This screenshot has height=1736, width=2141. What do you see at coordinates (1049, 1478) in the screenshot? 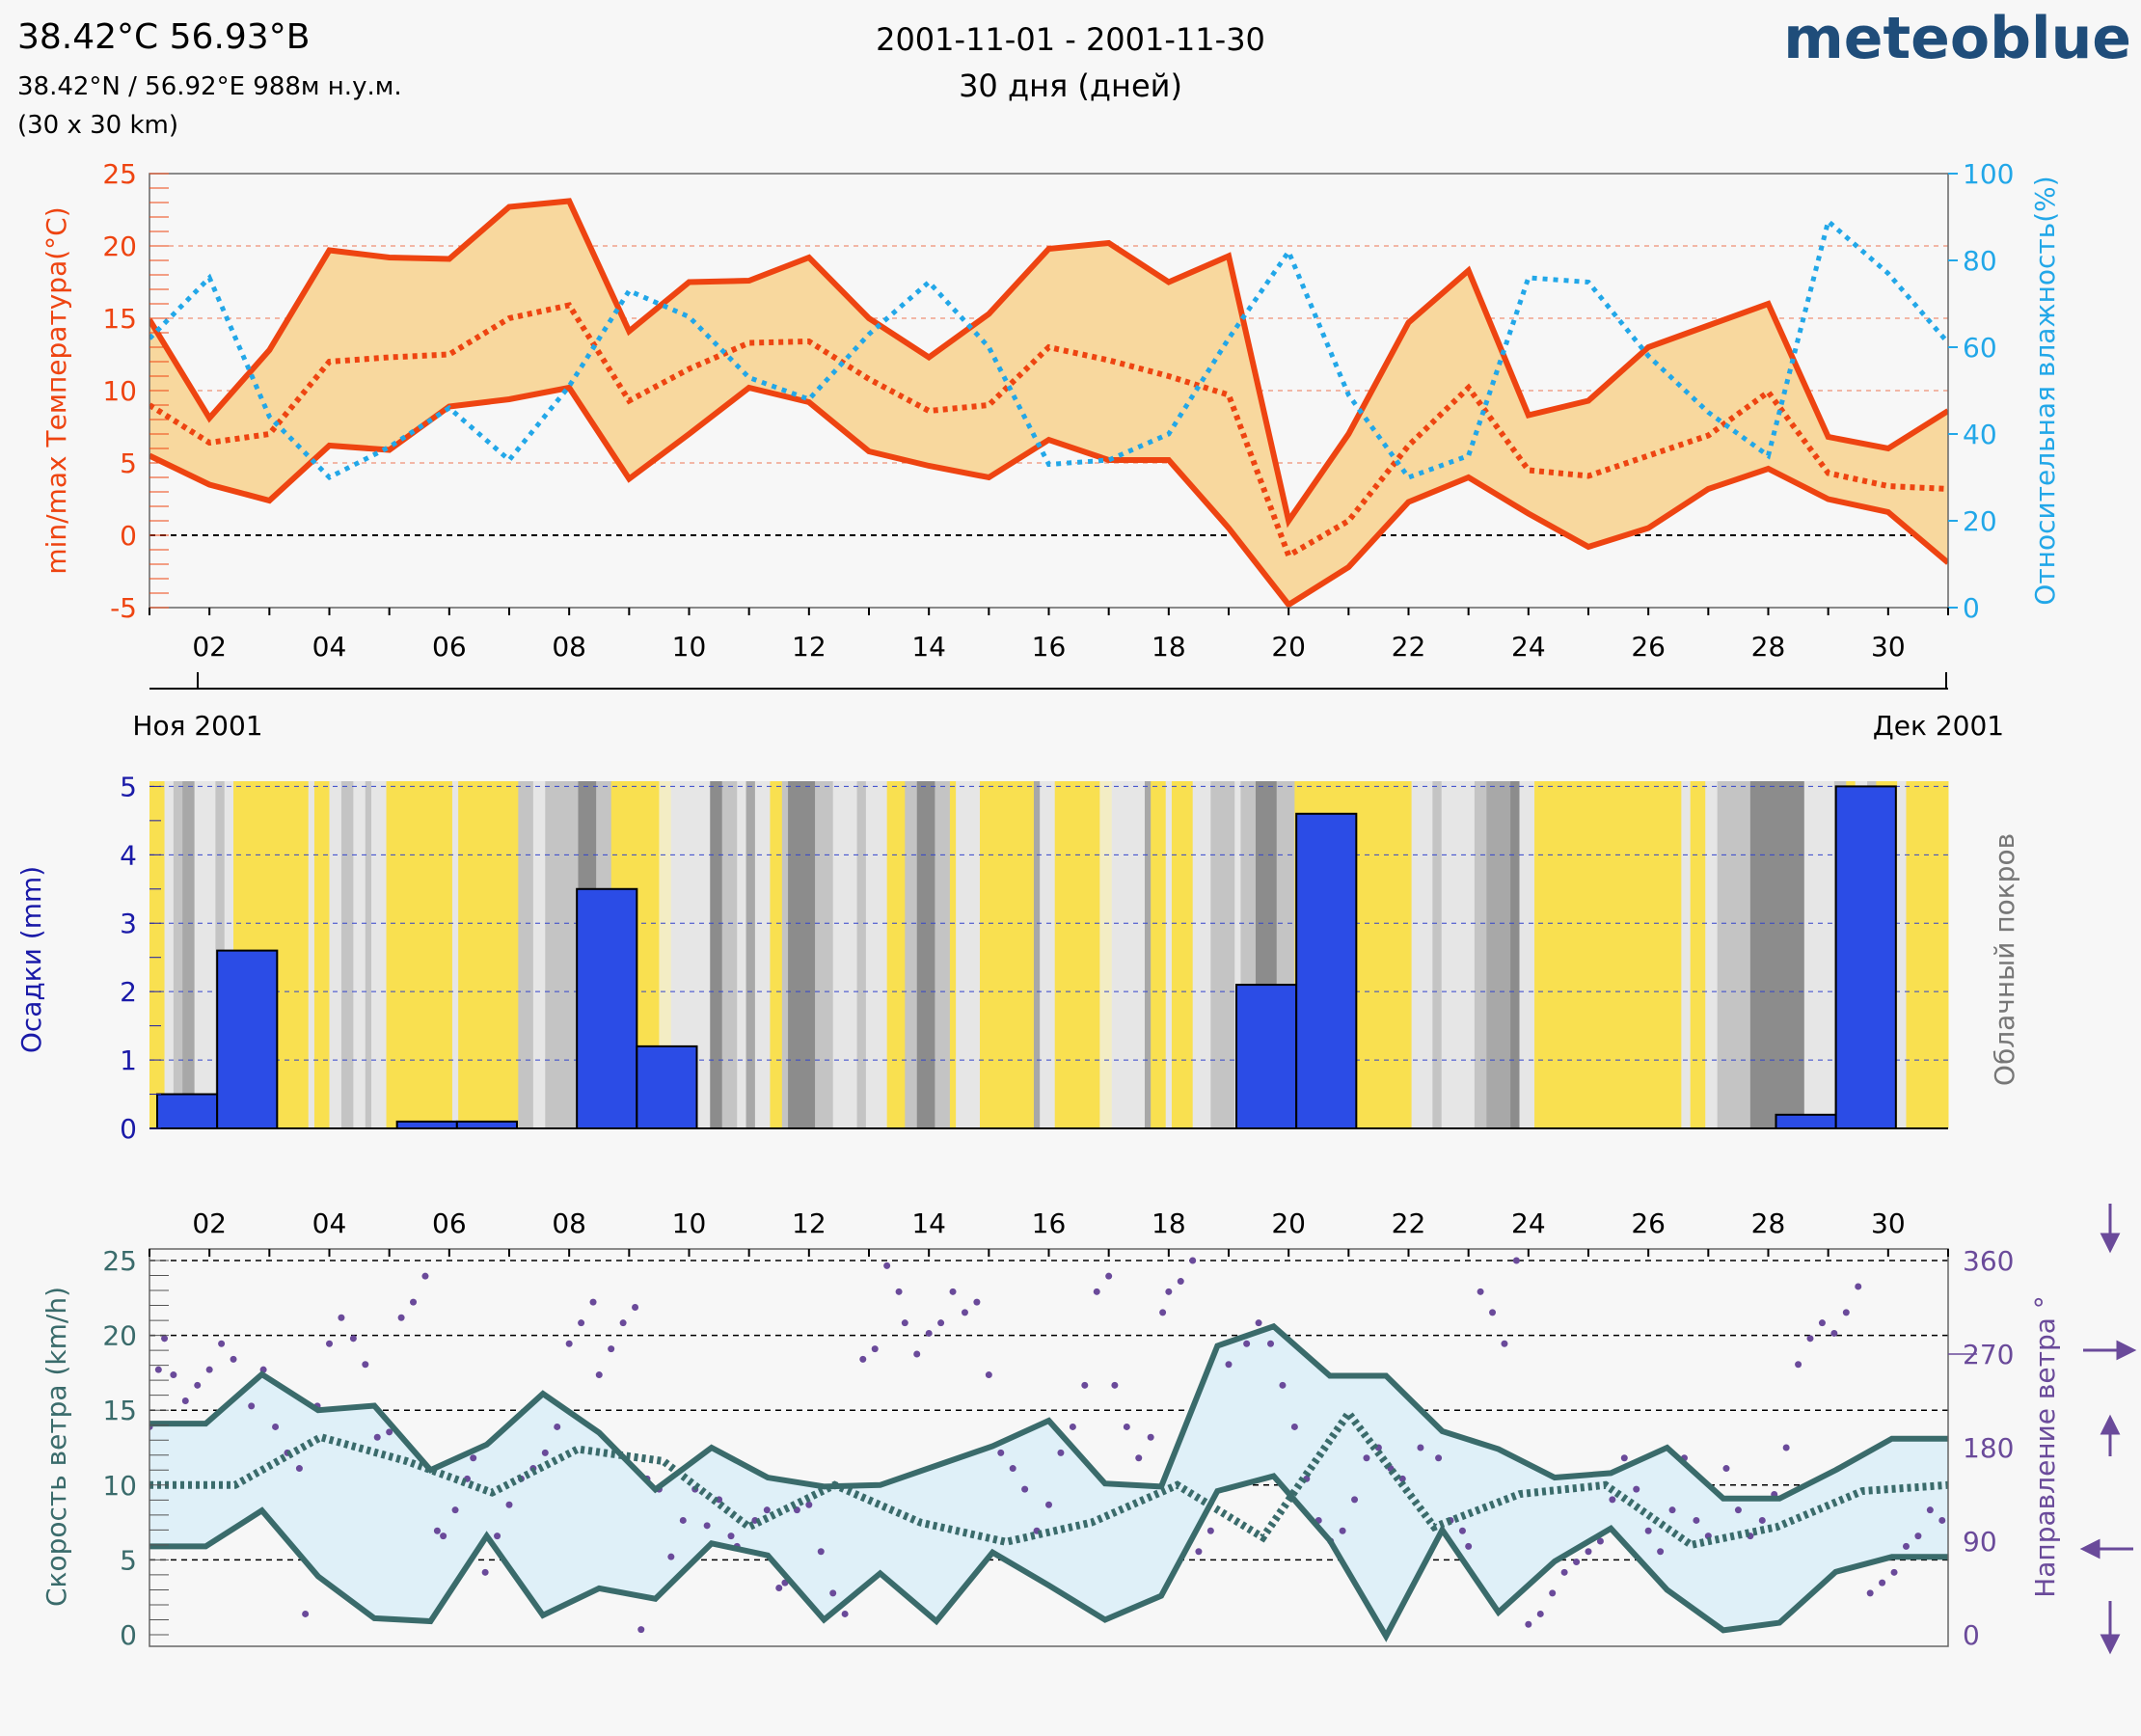
I see `mean-wind-line` at bounding box center [1049, 1478].